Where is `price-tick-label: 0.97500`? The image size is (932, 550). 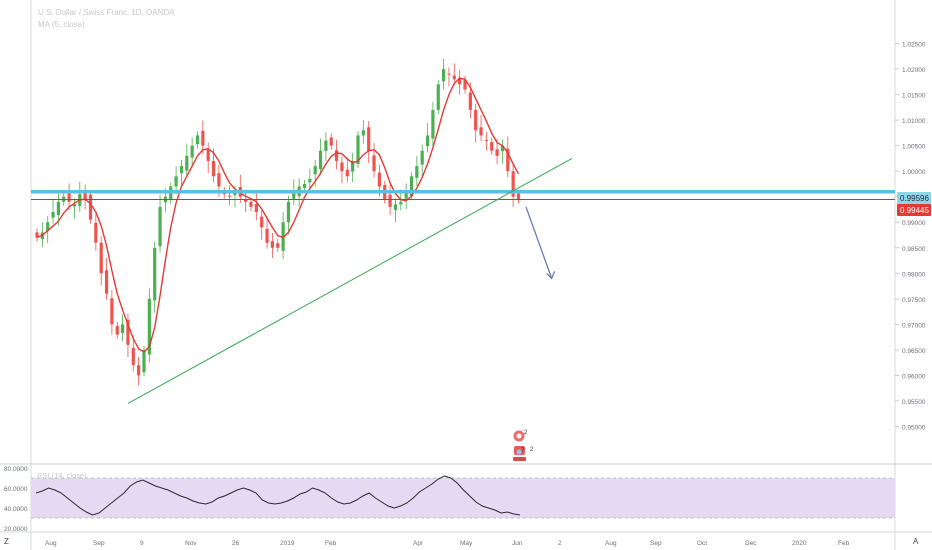
price-tick-label: 0.97500 is located at coordinates (914, 300).